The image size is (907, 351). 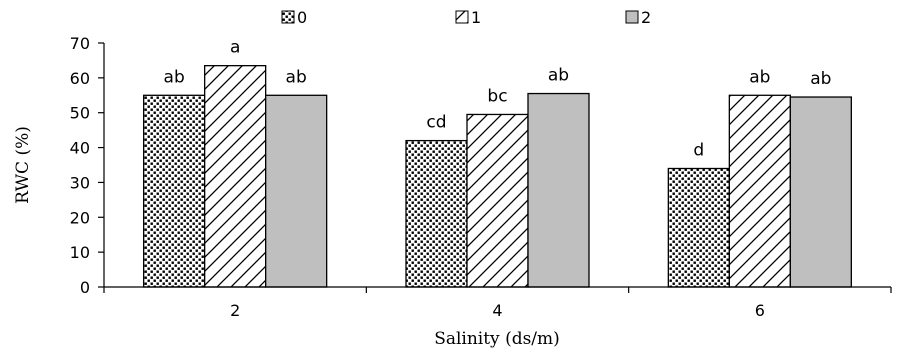 What do you see at coordinates (85, 287) in the screenshot?
I see `y-tick-label: 0` at bounding box center [85, 287].